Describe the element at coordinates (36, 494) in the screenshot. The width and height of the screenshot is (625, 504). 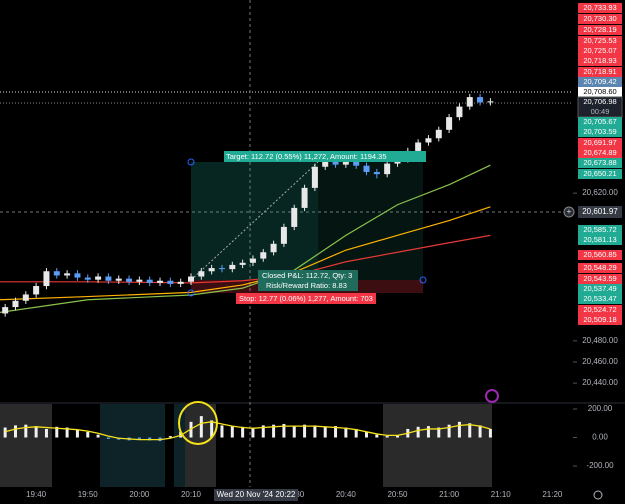
I see `x-tick-label: 19:40` at that location.